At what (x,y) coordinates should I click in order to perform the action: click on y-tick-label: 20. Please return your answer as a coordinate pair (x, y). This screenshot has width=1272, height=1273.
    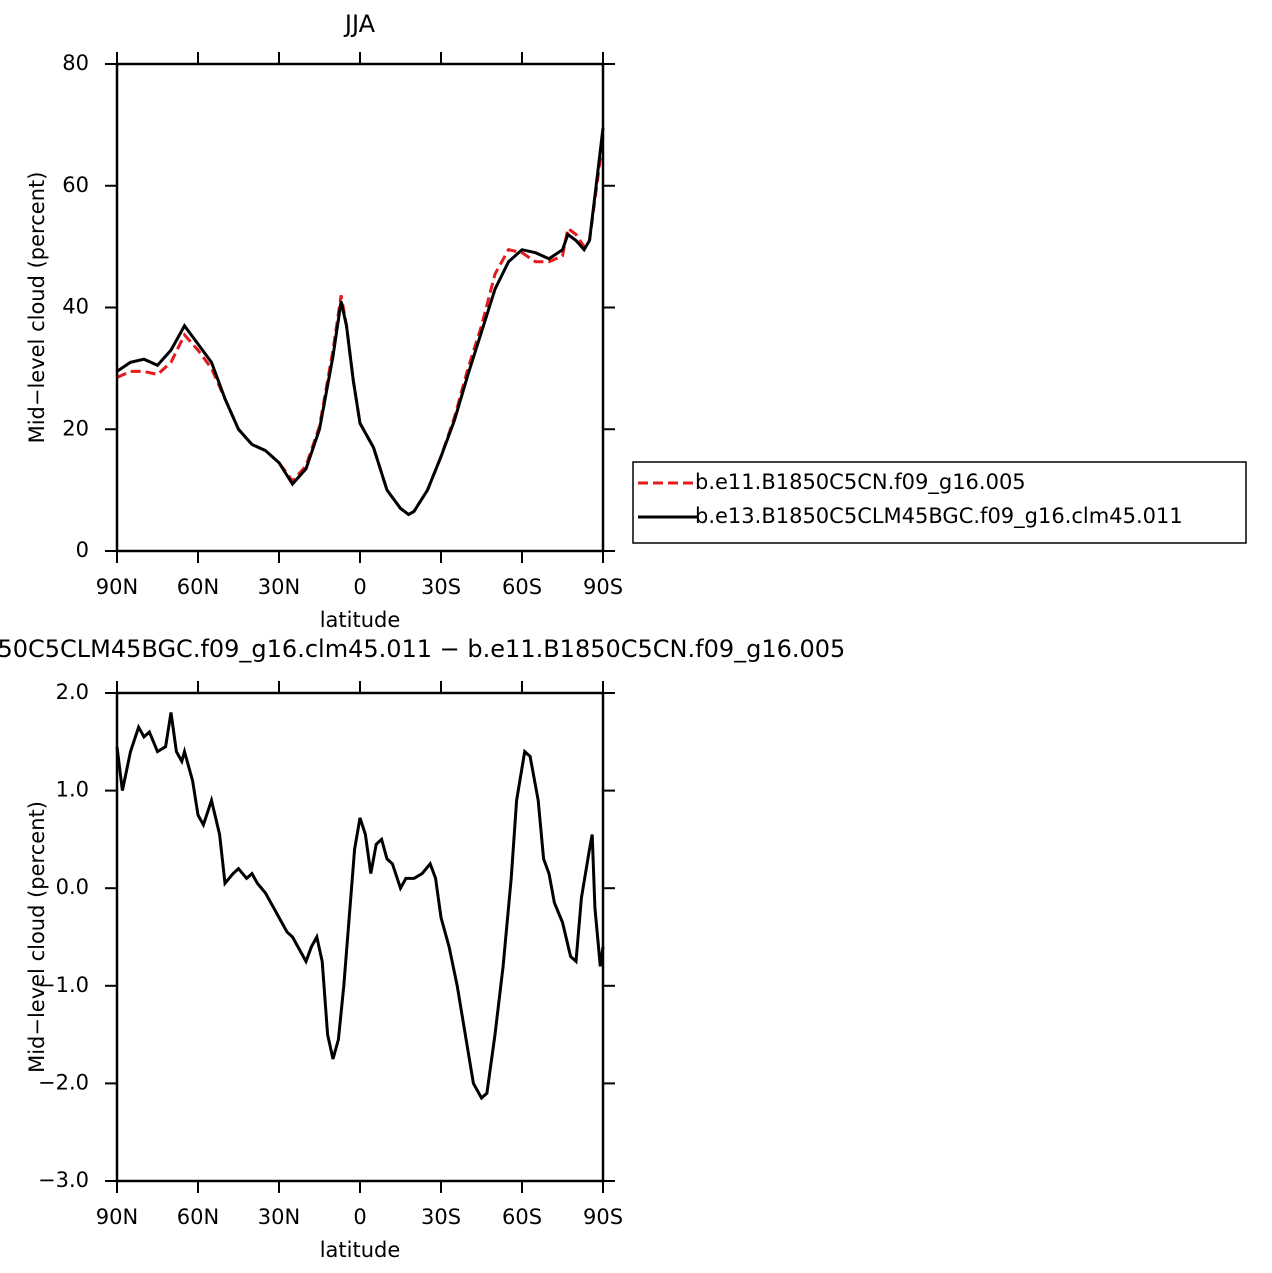
    Looking at the image, I should click on (75, 428).